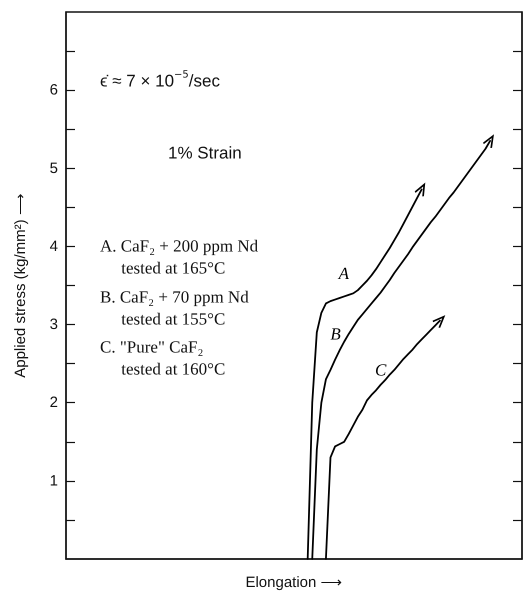  What do you see at coordinates (344, 274) in the screenshot?
I see `series-label: A` at bounding box center [344, 274].